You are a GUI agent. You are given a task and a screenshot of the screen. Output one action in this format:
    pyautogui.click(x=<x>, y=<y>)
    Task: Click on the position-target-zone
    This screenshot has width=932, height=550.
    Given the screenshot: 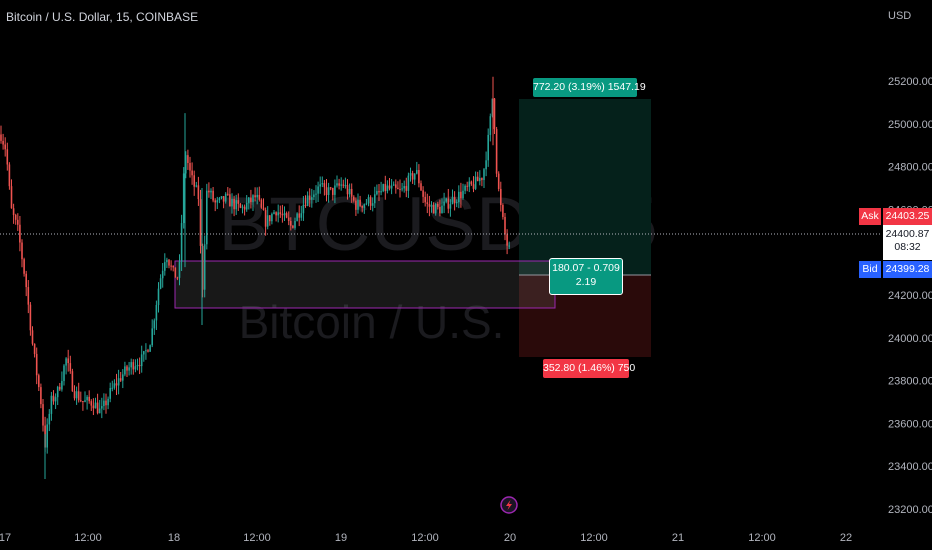 What is the action you would take?
    pyautogui.click(x=585, y=187)
    